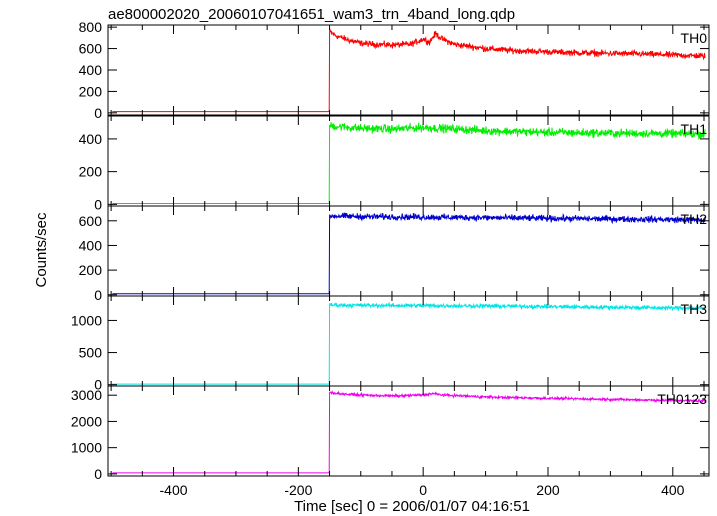 The height and width of the screenshot is (516, 717). Describe the element at coordinates (91, 270) in the screenshot. I see `y-tick-label-th2: 200` at that location.